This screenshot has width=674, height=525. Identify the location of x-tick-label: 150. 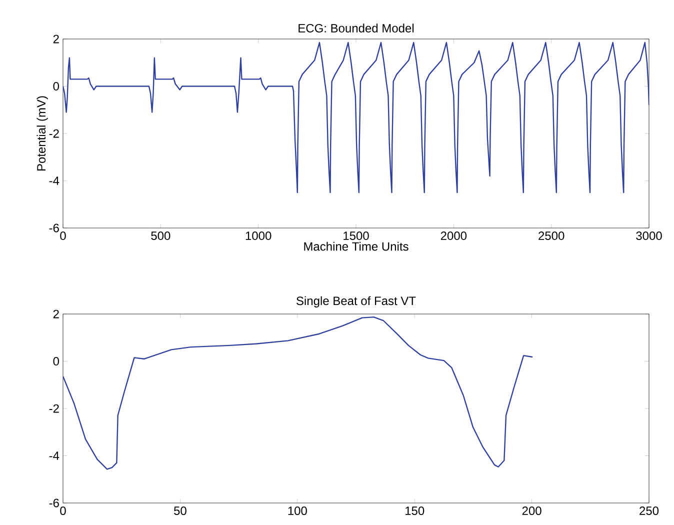
(415, 511).